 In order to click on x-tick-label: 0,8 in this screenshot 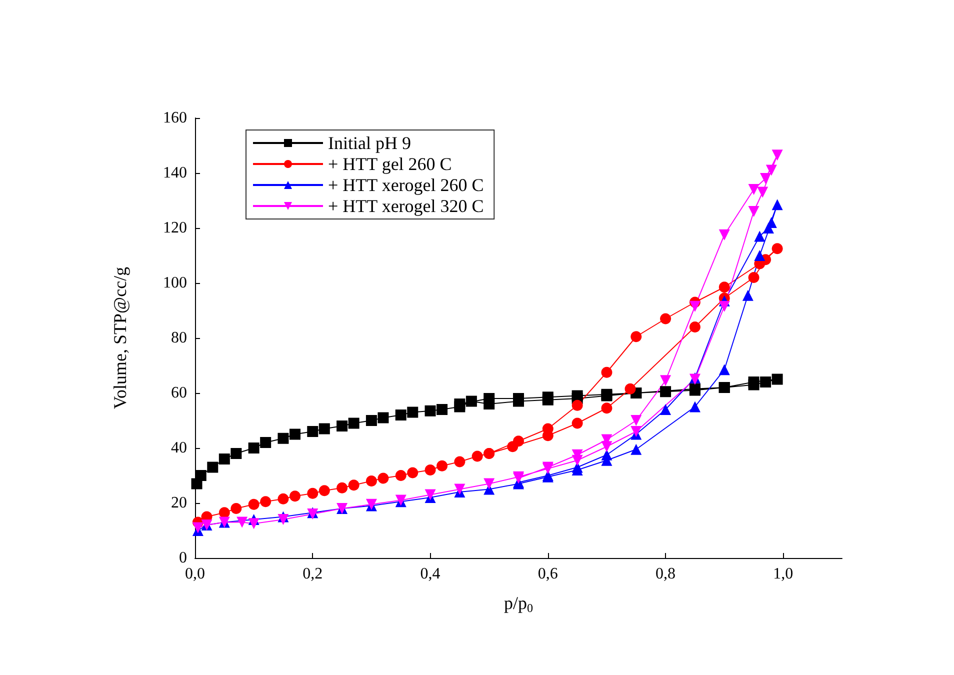, I will do `click(666, 574)`.